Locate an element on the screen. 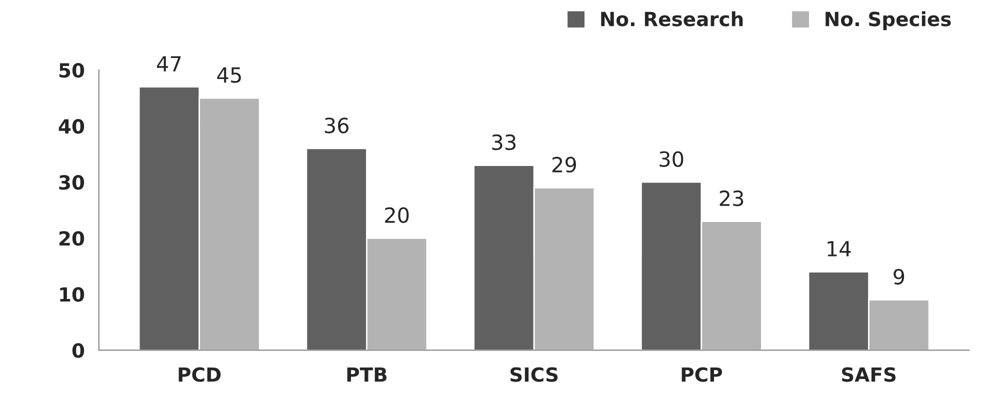 The width and height of the screenshot is (989, 412). x-tick-label: PTB is located at coordinates (366, 374).